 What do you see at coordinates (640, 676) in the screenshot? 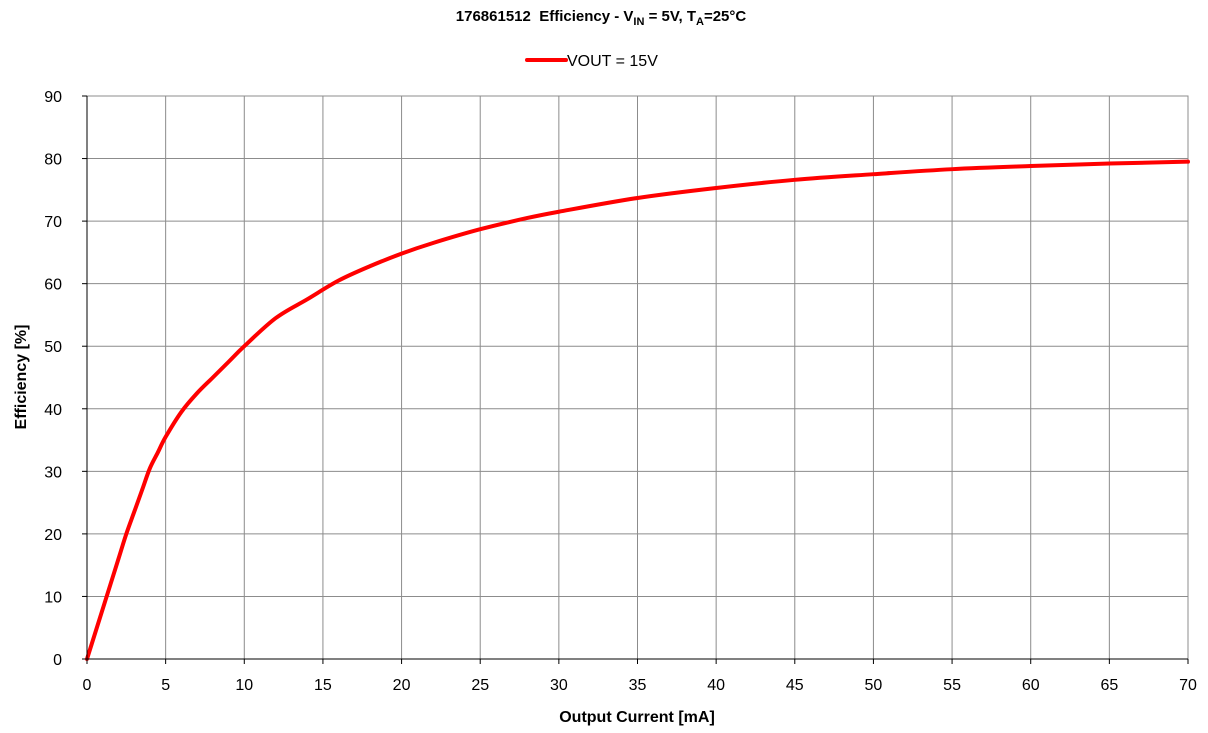
I see `x-tick-labels: 0 5 10 15 20 25 30 35 40 45 50 55 60 65 70` at bounding box center [640, 676].